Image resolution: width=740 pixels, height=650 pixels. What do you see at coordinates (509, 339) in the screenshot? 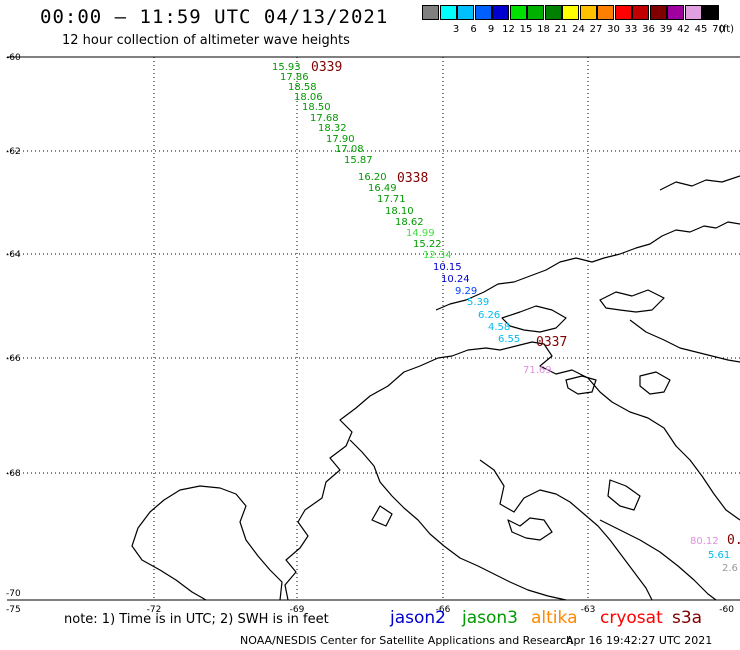
I see `wave-height-reading: 6.55` at bounding box center [509, 339].